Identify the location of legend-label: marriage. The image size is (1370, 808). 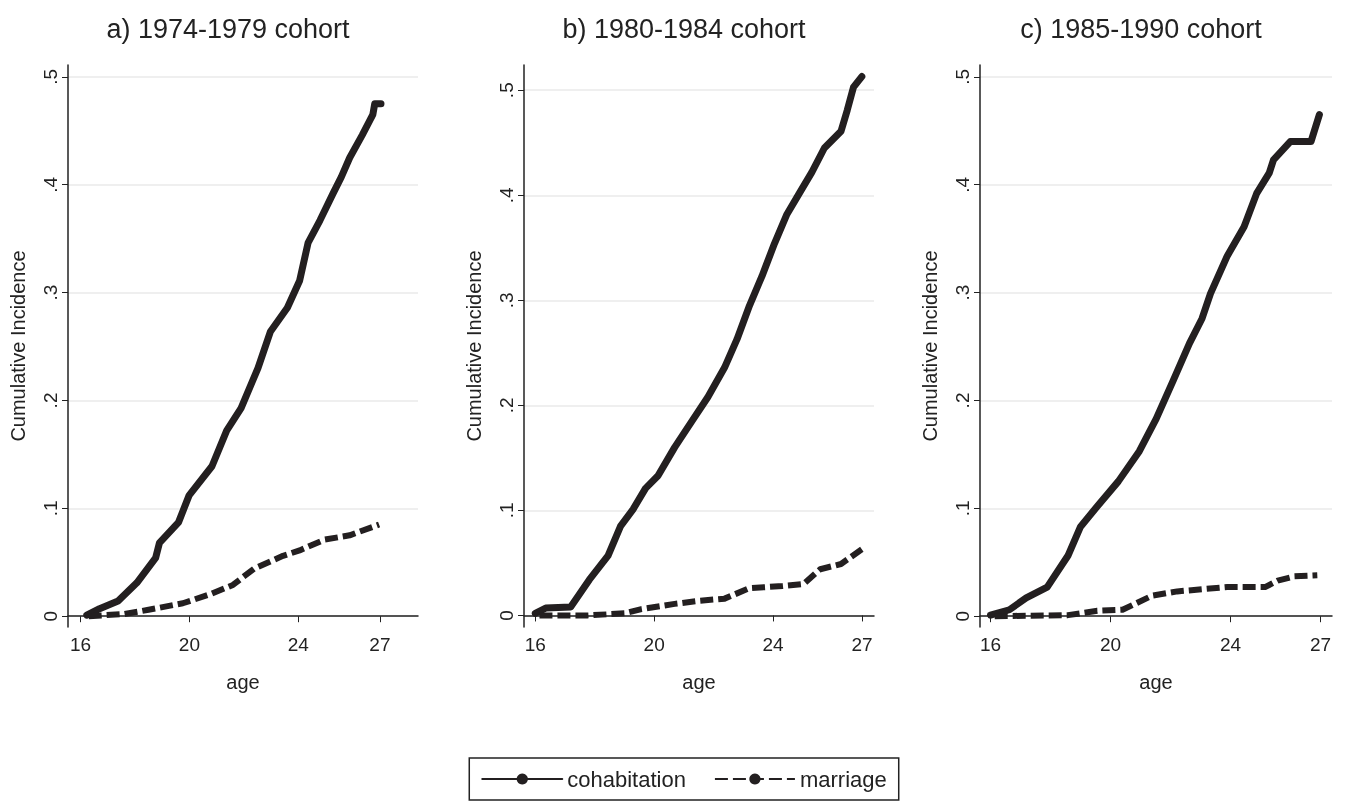
(843, 779).